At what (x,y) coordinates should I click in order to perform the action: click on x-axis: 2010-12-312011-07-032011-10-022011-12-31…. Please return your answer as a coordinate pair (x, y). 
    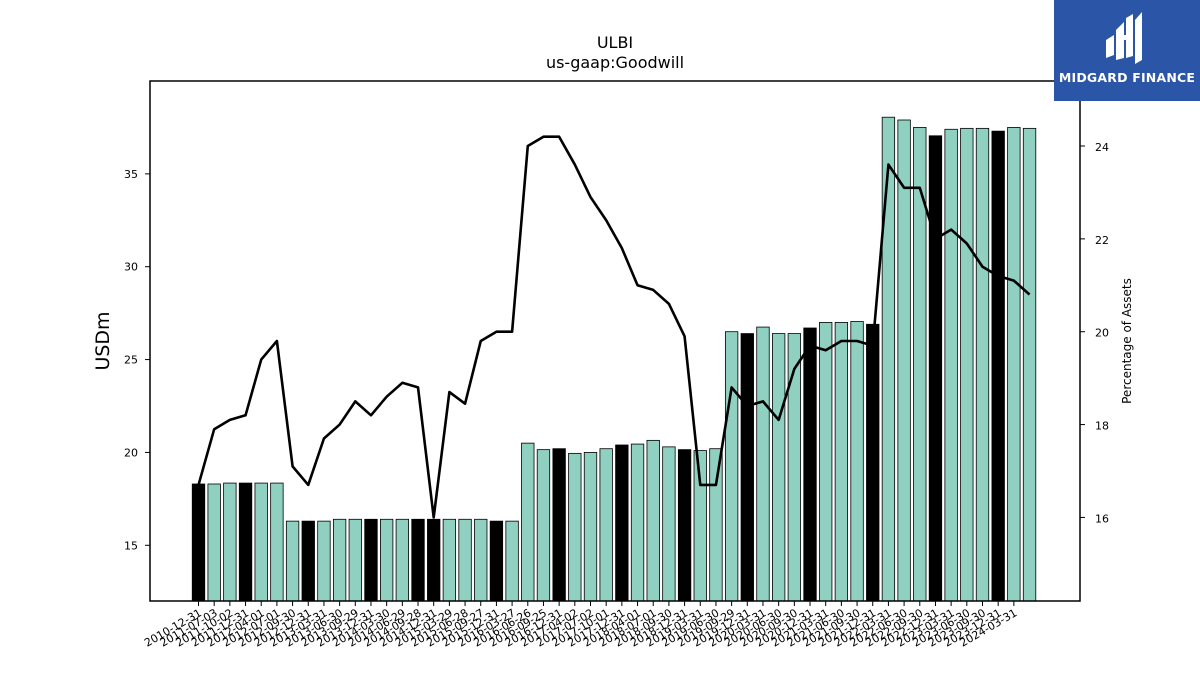
    Looking at the image, I should click on (580, 625).